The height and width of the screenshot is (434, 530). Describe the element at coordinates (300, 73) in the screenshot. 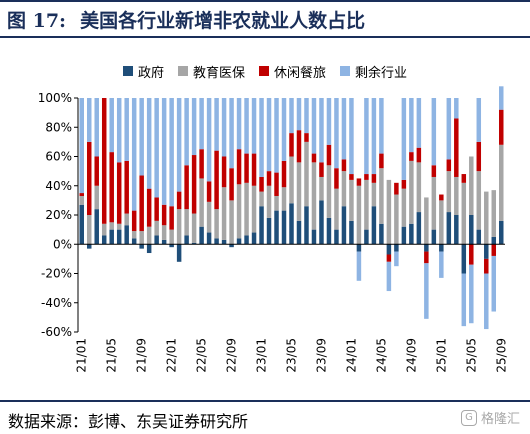

I see `legend-label-leisure: 休闲餐旅` at that location.